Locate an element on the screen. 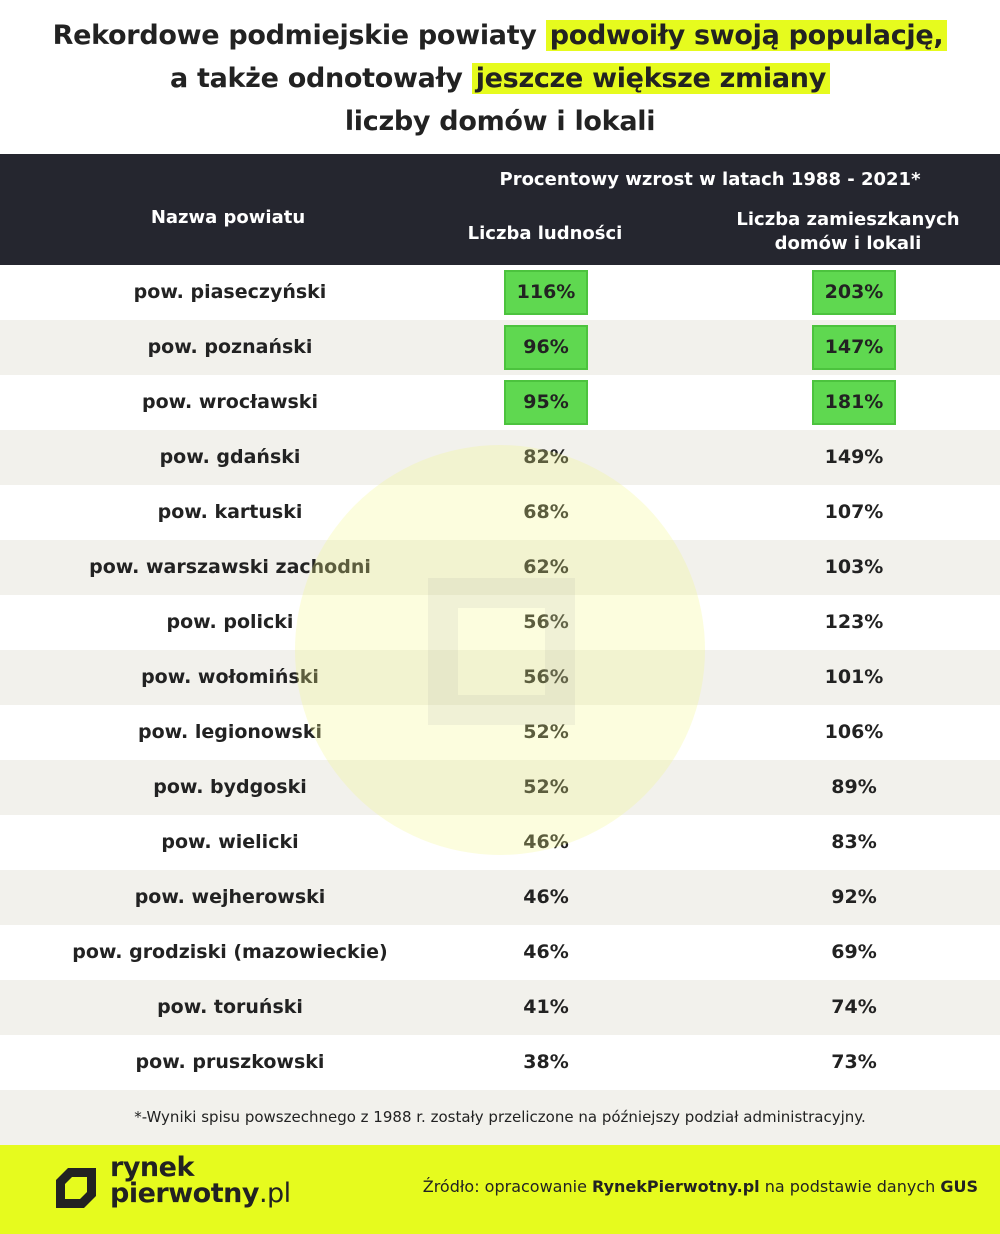 The height and width of the screenshot is (1234, 1000). county-name-cell-text: pow. poznański is located at coordinates (230, 347).